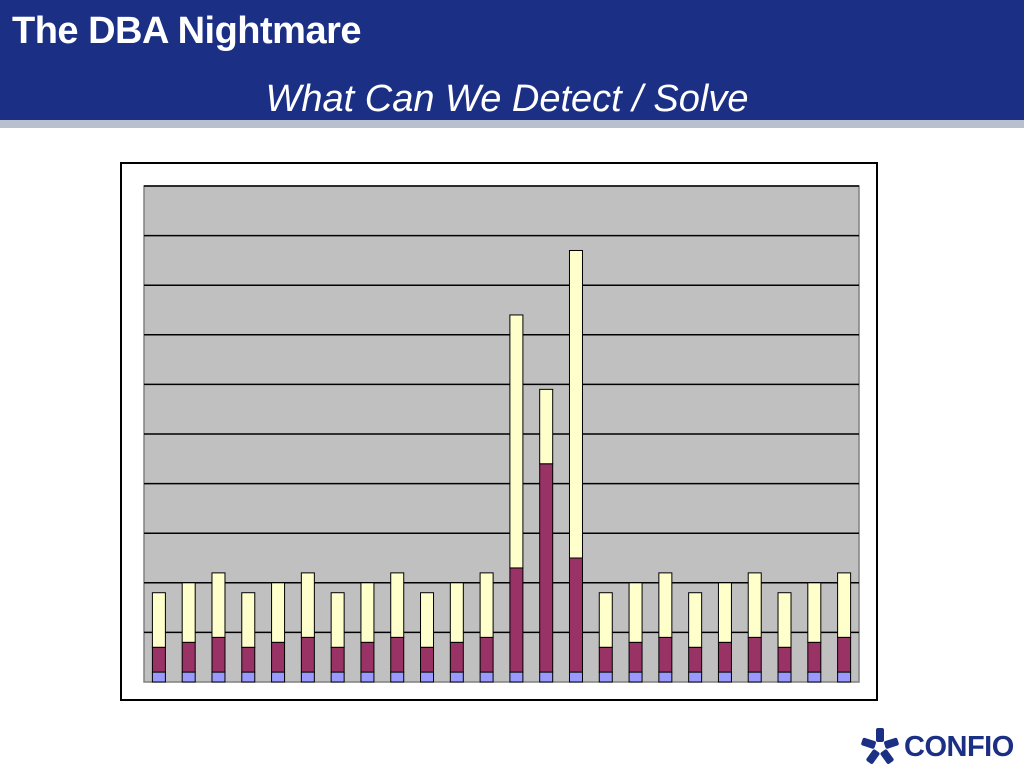 This screenshot has width=1024, height=773. Describe the element at coordinates (507, 99) in the screenshot. I see `slide-subtitle: What Can We Detect / Solve` at that location.